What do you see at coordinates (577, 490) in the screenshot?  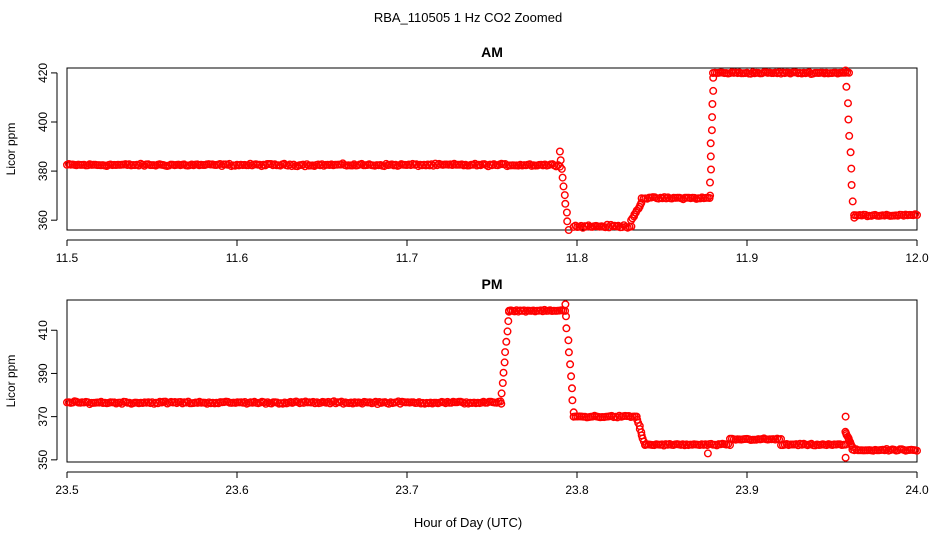 I see `x-tick-label: 23.8` at bounding box center [577, 490].